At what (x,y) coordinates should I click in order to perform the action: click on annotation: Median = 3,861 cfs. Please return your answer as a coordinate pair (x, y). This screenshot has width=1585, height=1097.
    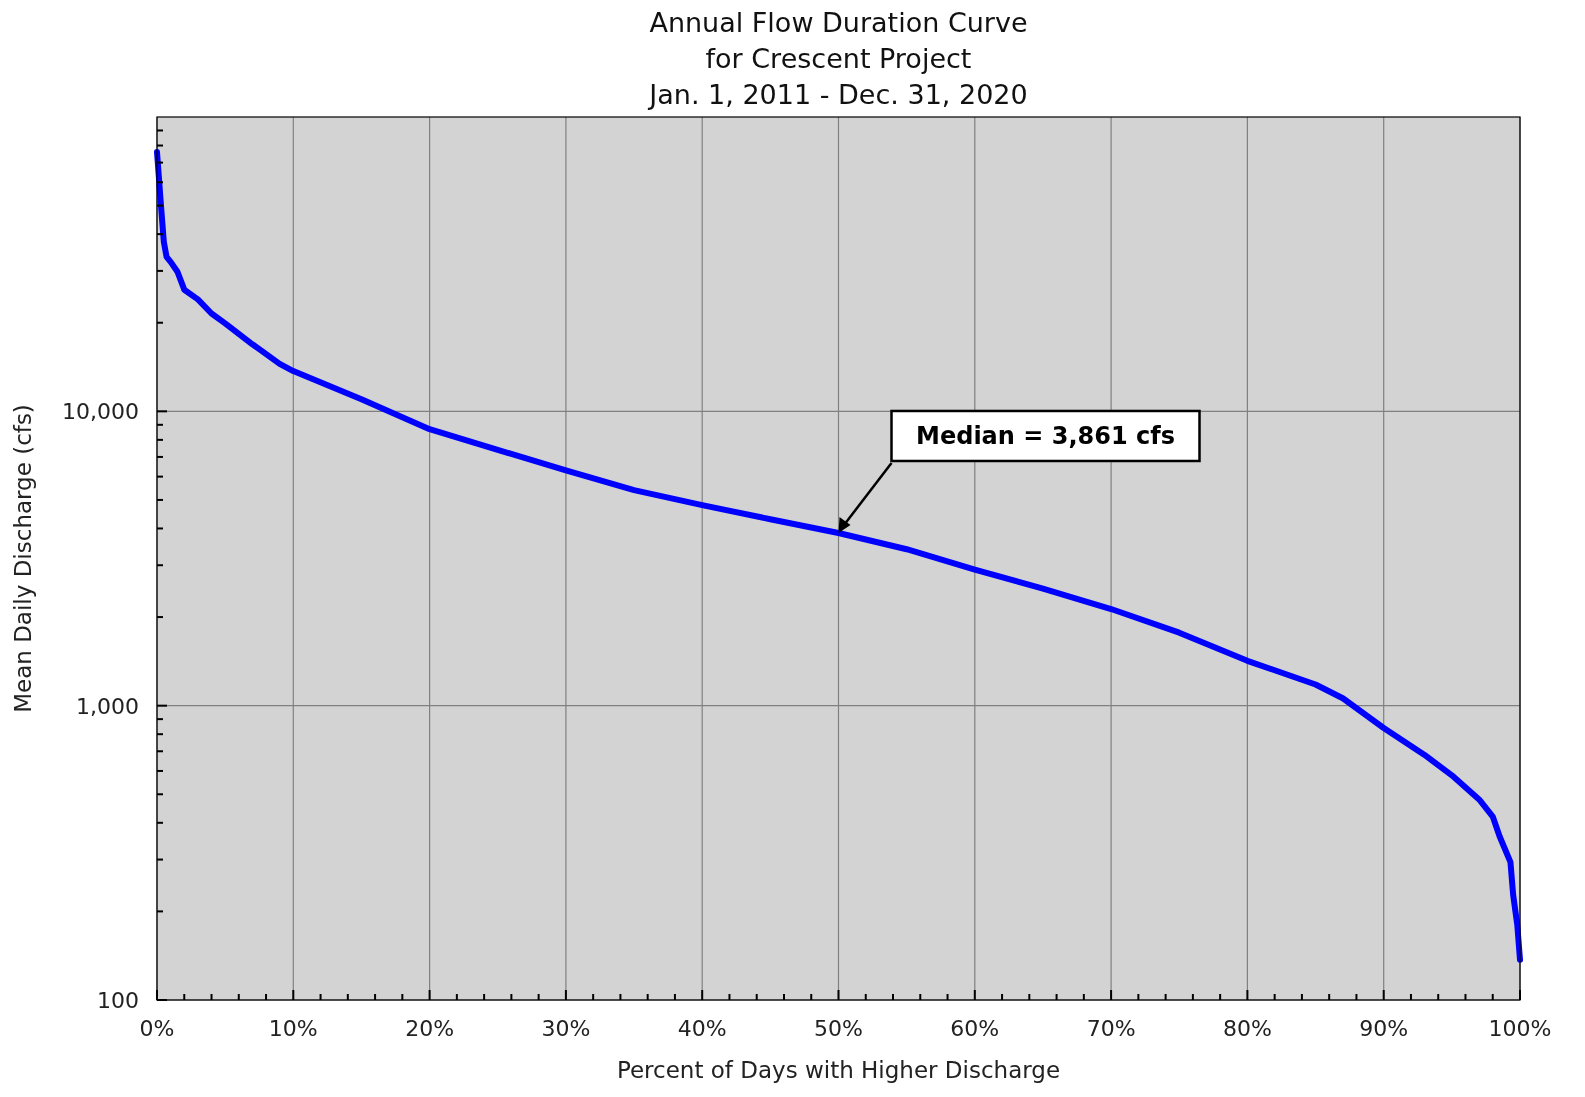
    Looking at the image, I should click on (1045, 435).